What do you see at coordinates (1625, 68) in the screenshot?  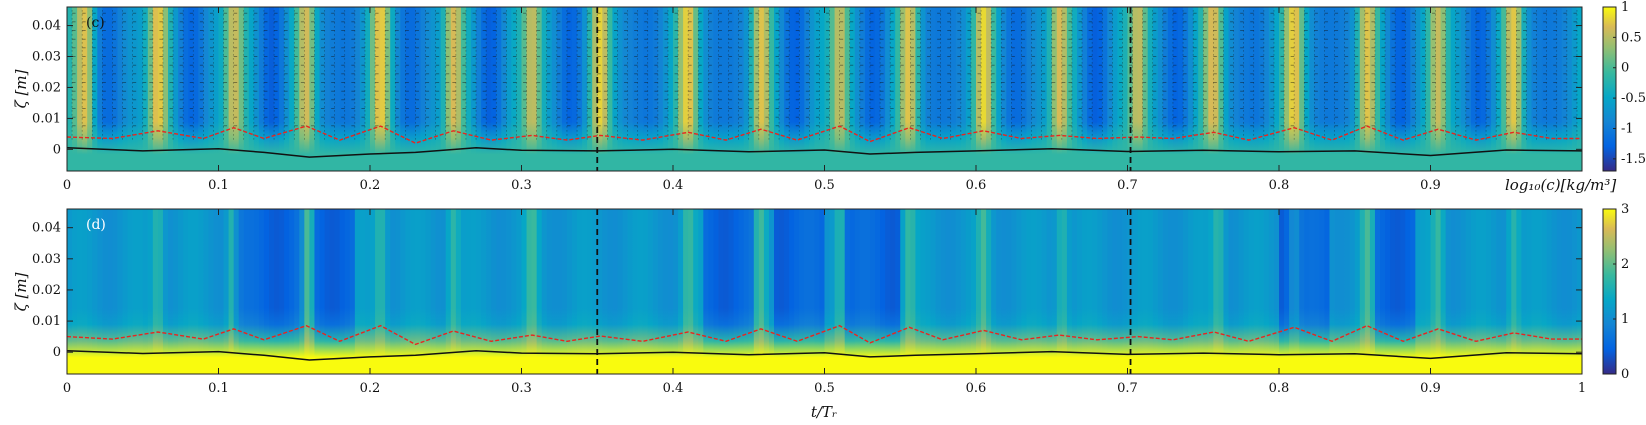 I see `colorbar-tick-label: 0` at bounding box center [1625, 68].